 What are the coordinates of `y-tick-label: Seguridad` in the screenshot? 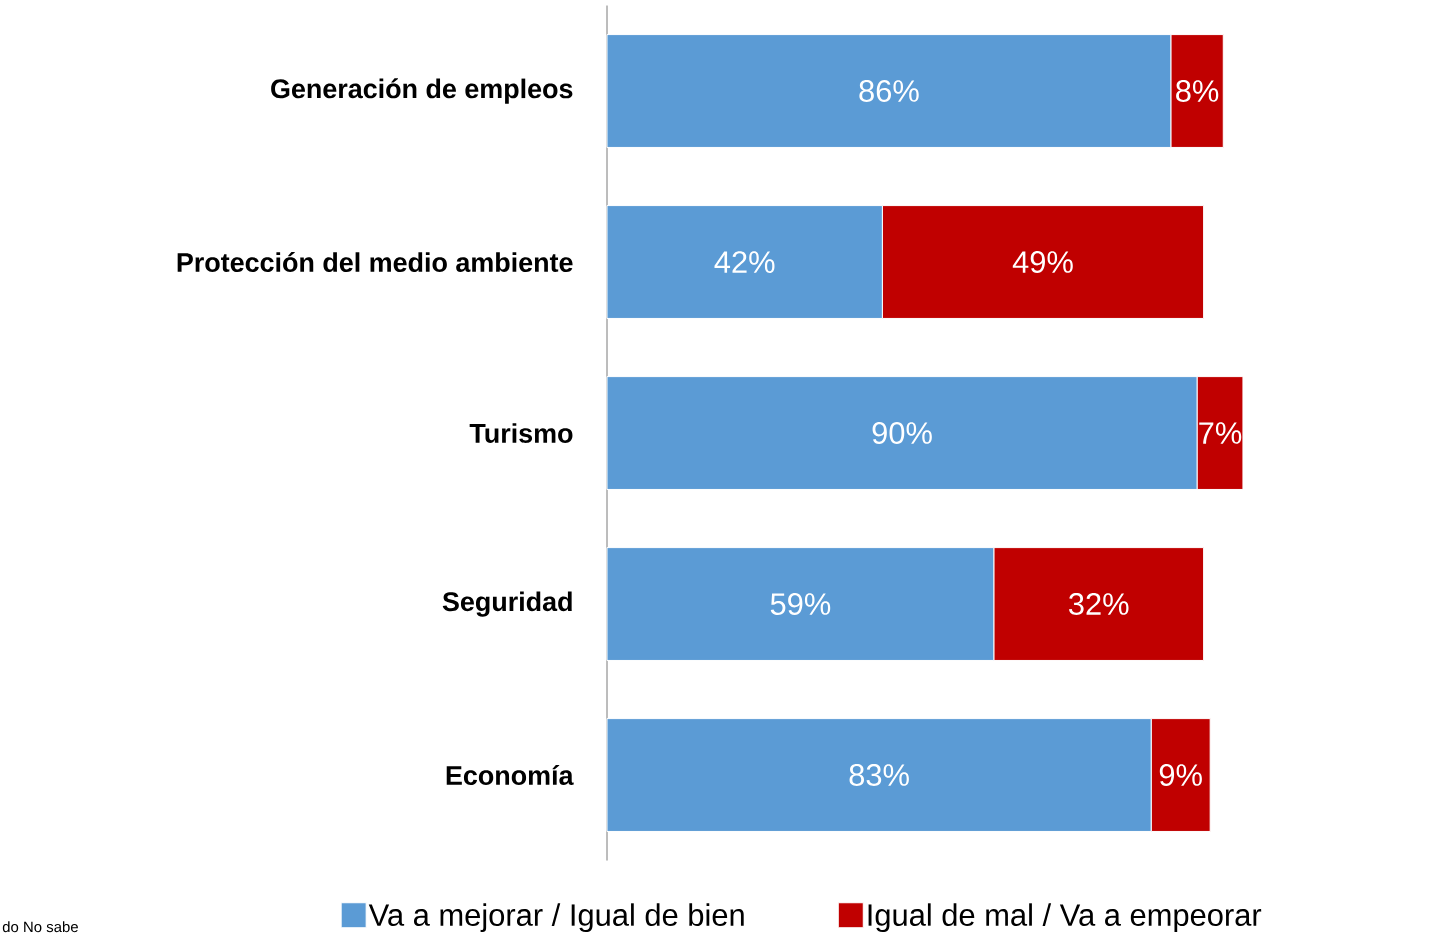 It's located at (507, 604).